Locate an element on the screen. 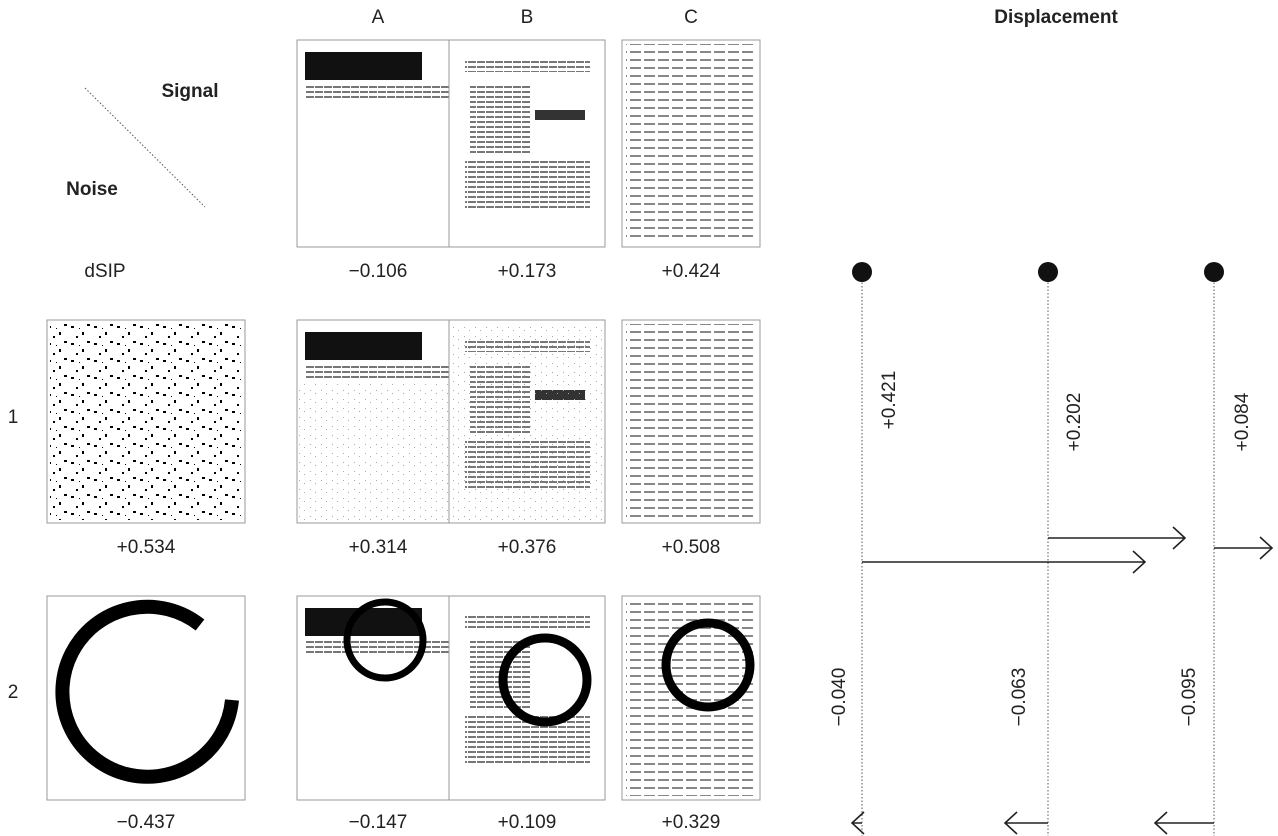 This screenshot has width=1278, height=836. column-label: B is located at coordinates (527, 17).